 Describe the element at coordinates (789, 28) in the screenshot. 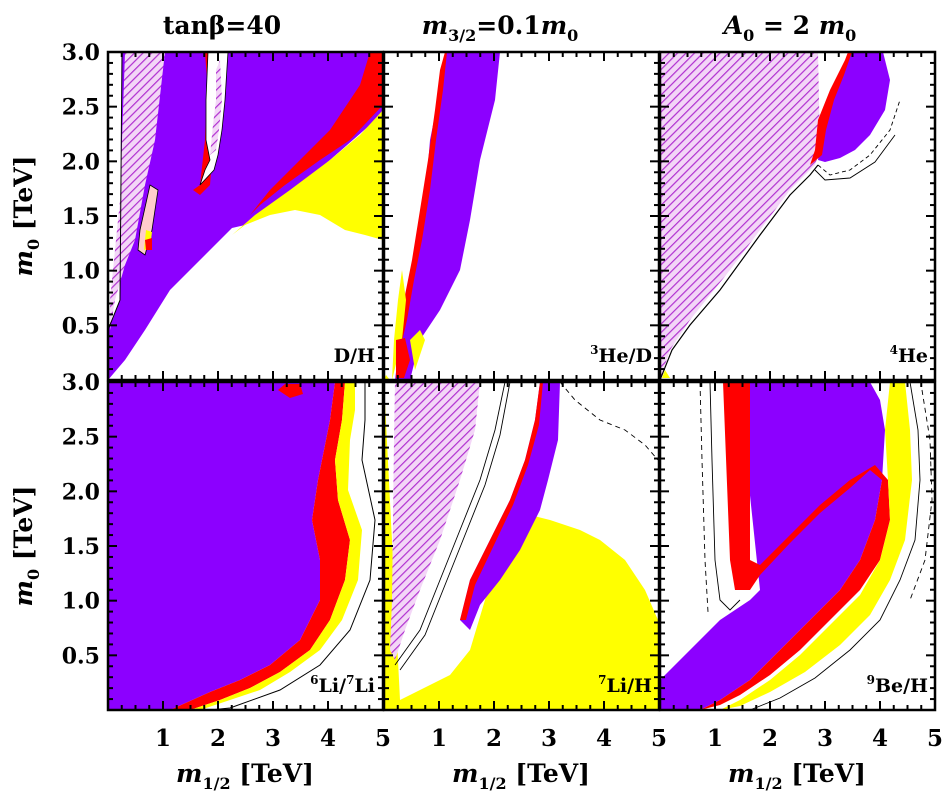

I see `header-a0: A0 = 2 m0` at that location.